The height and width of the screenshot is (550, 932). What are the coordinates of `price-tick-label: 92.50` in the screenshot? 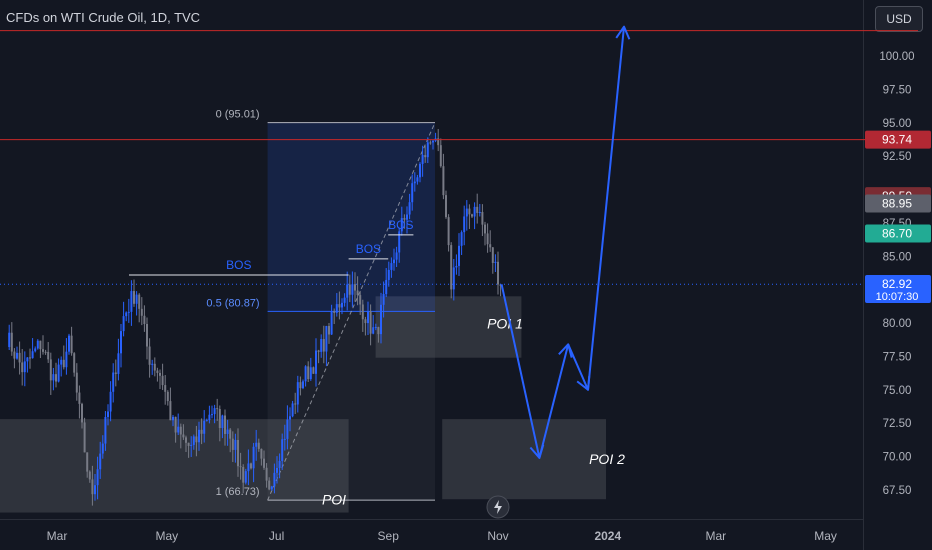 It's located at (897, 157).